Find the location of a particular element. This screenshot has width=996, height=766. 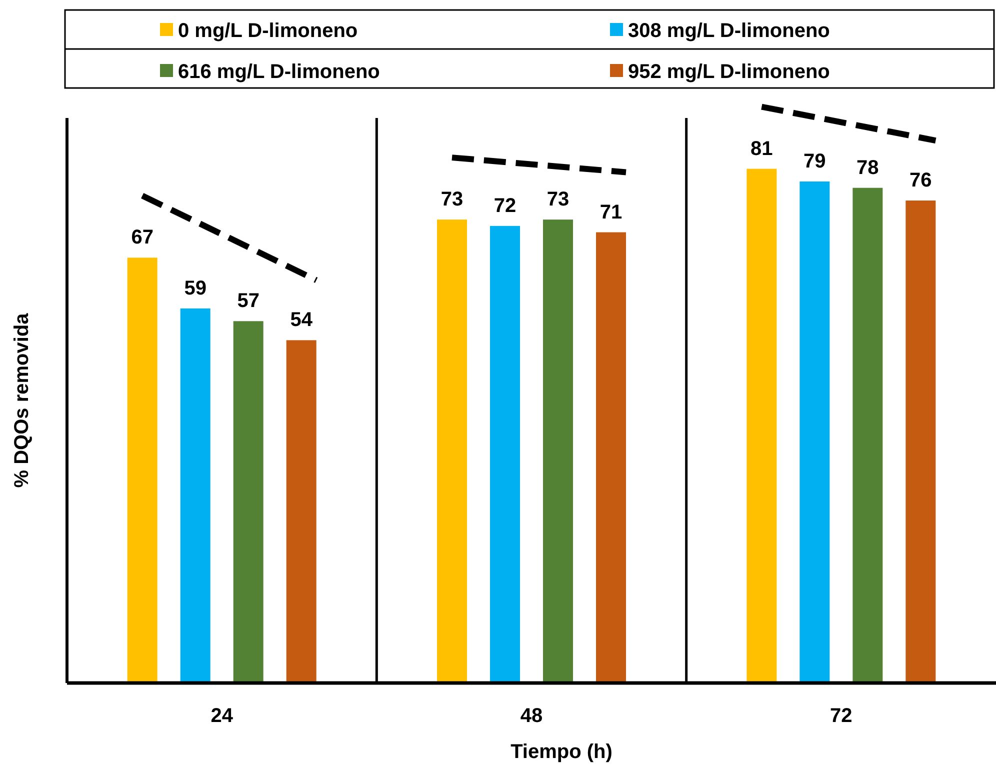

data-label: 54 is located at coordinates (302, 320).